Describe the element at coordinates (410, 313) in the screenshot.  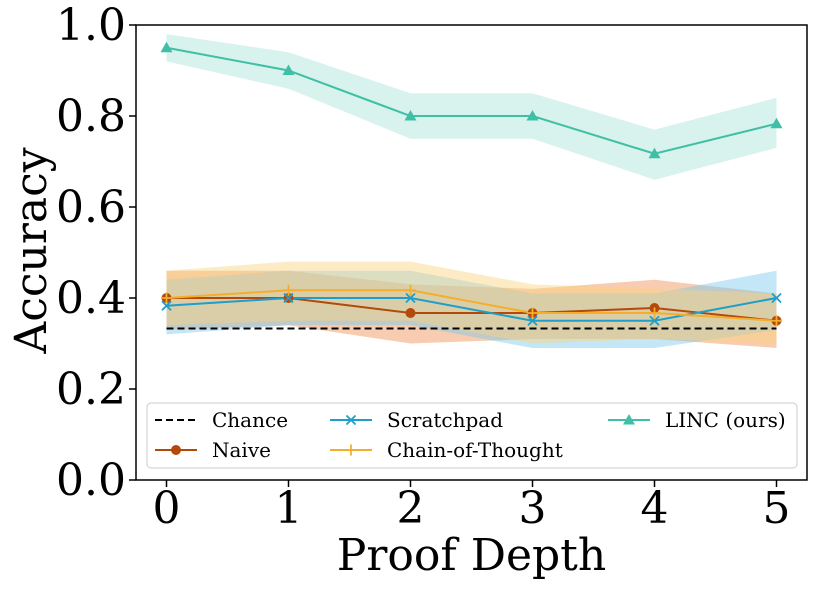
I see `naive-point` at that location.